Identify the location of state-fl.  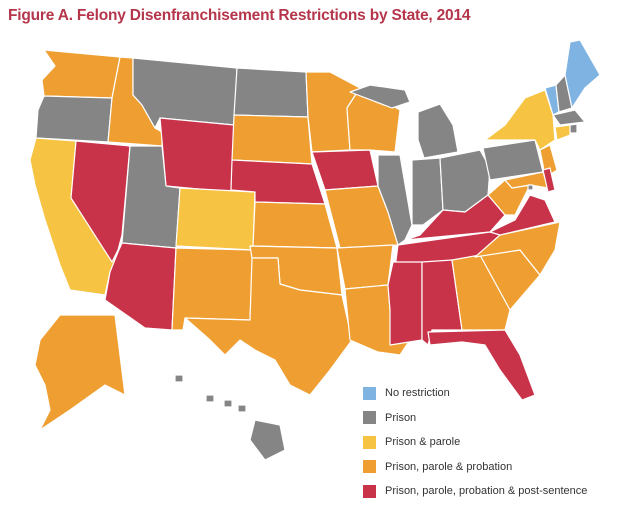
(481, 365).